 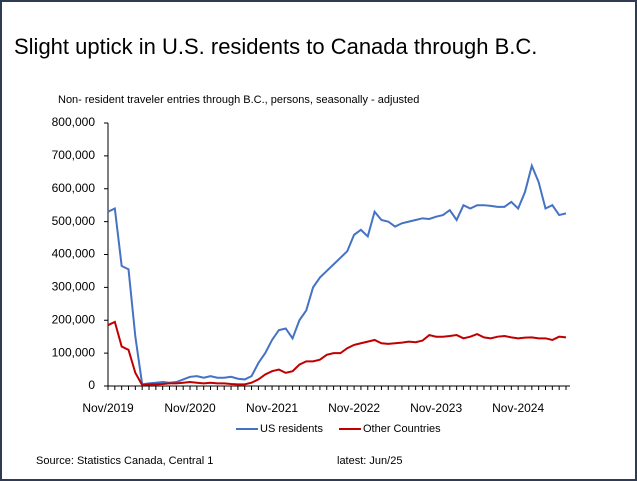 What do you see at coordinates (74, 188) in the screenshot?
I see `y-tick-label: 600,000` at bounding box center [74, 188].